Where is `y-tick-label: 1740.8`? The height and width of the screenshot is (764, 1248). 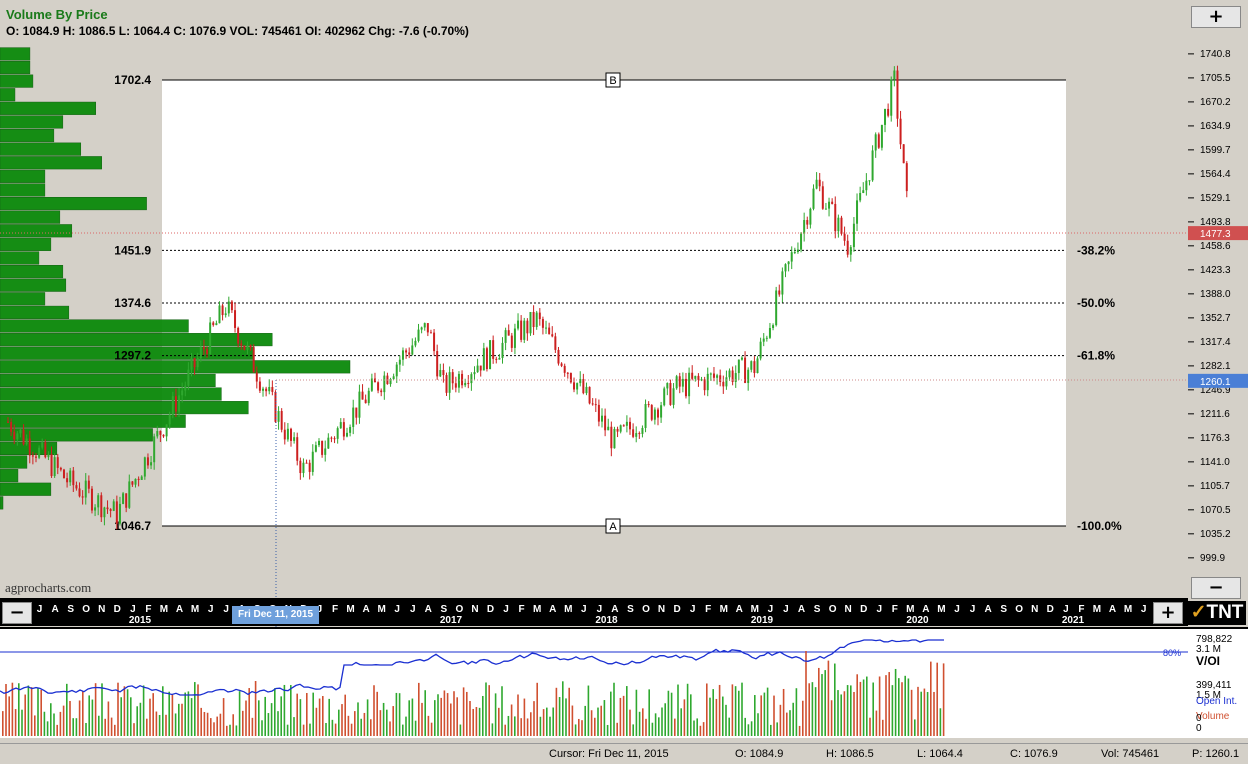 y-tick-label: 1740.8 is located at coordinates (1215, 54).